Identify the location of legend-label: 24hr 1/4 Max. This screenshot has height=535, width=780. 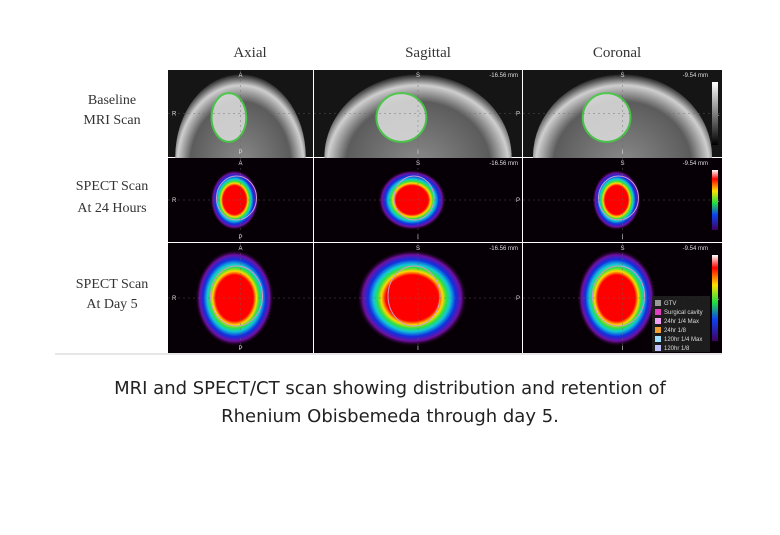
(681, 322).